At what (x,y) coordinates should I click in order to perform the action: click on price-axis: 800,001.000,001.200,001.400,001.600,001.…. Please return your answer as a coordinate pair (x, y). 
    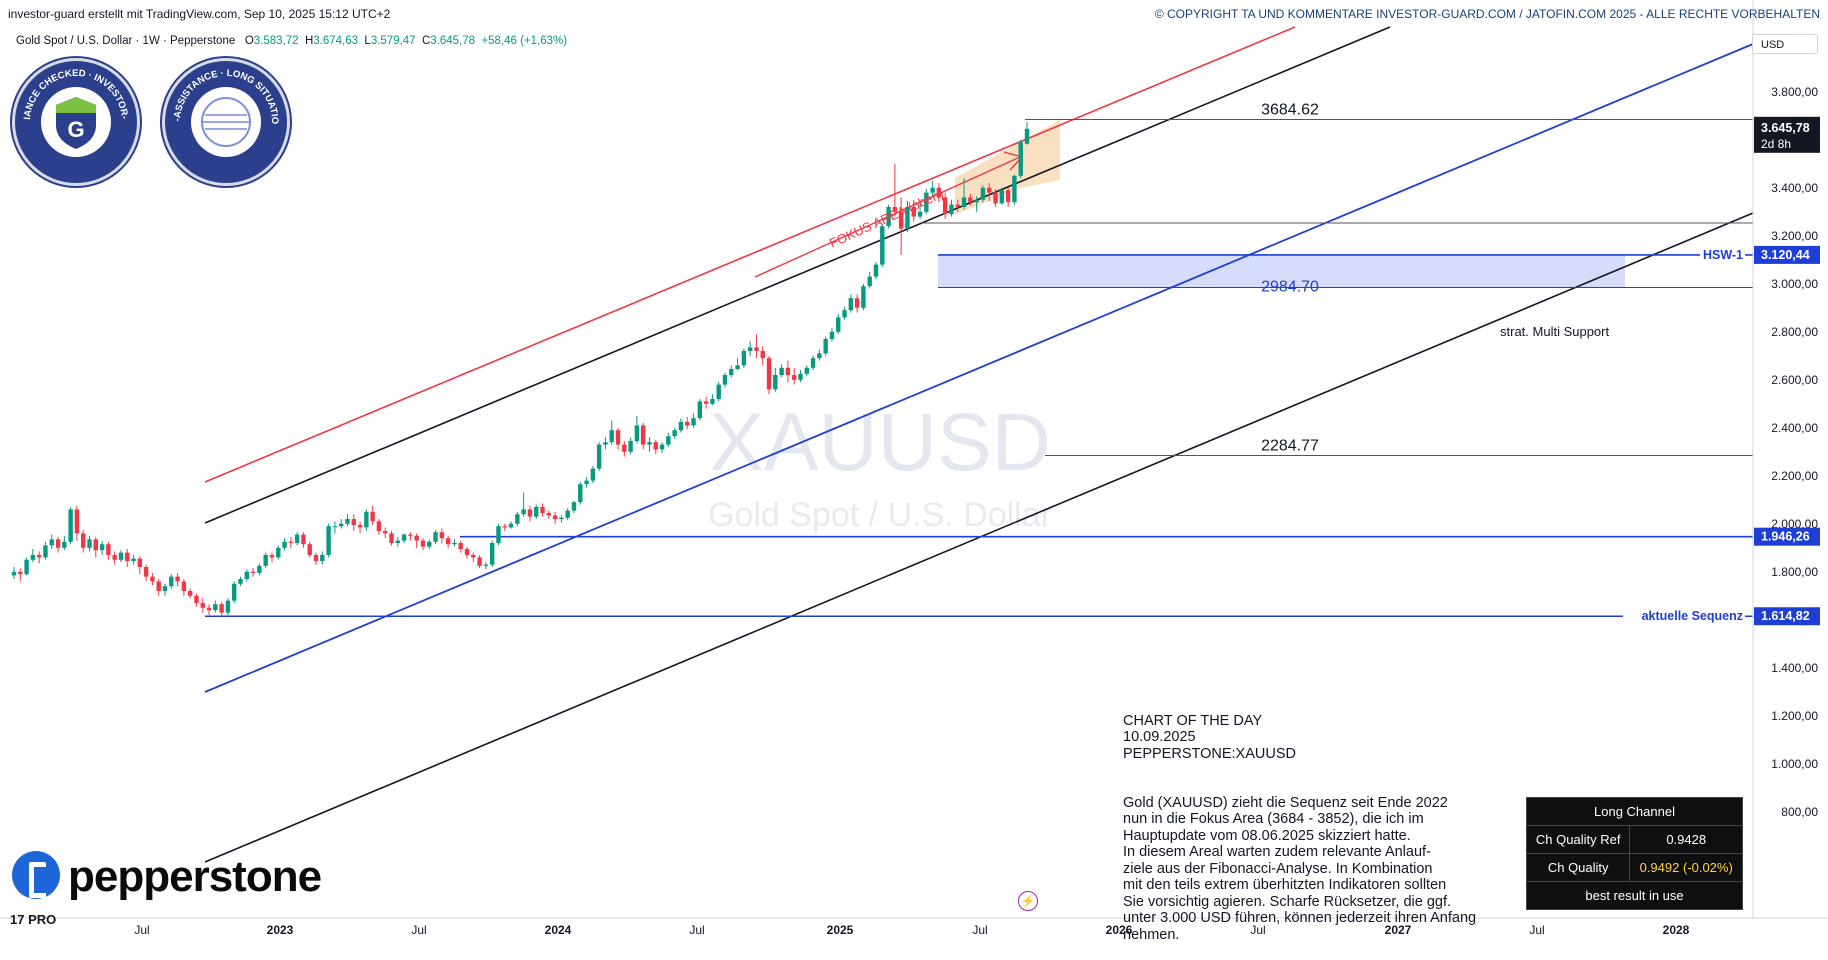
    Looking at the image, I should click on (1794, 428).